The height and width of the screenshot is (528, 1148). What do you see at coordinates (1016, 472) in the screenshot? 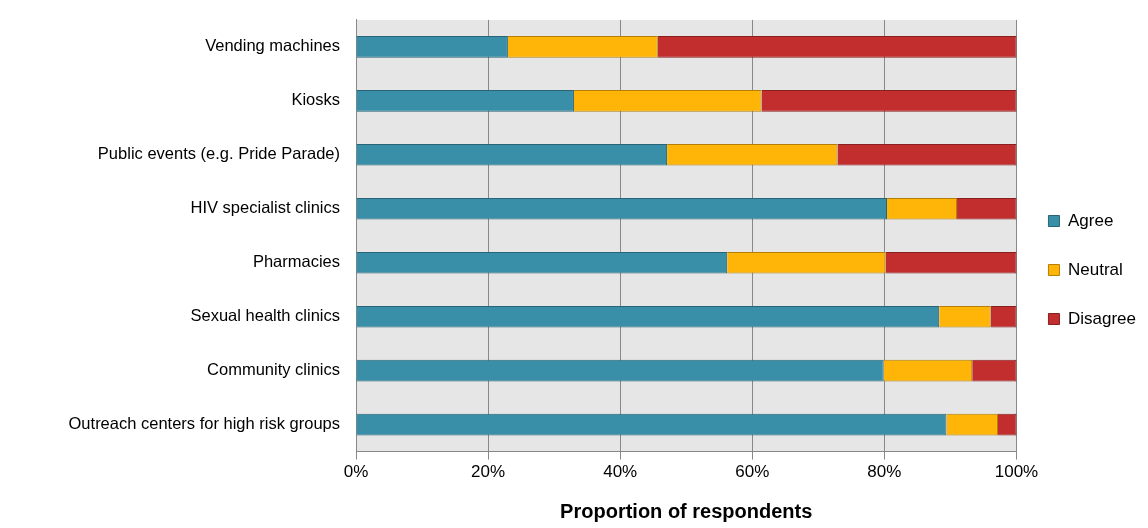
I see `x-tick-label: 100%` at bounding box center [1016, 472].